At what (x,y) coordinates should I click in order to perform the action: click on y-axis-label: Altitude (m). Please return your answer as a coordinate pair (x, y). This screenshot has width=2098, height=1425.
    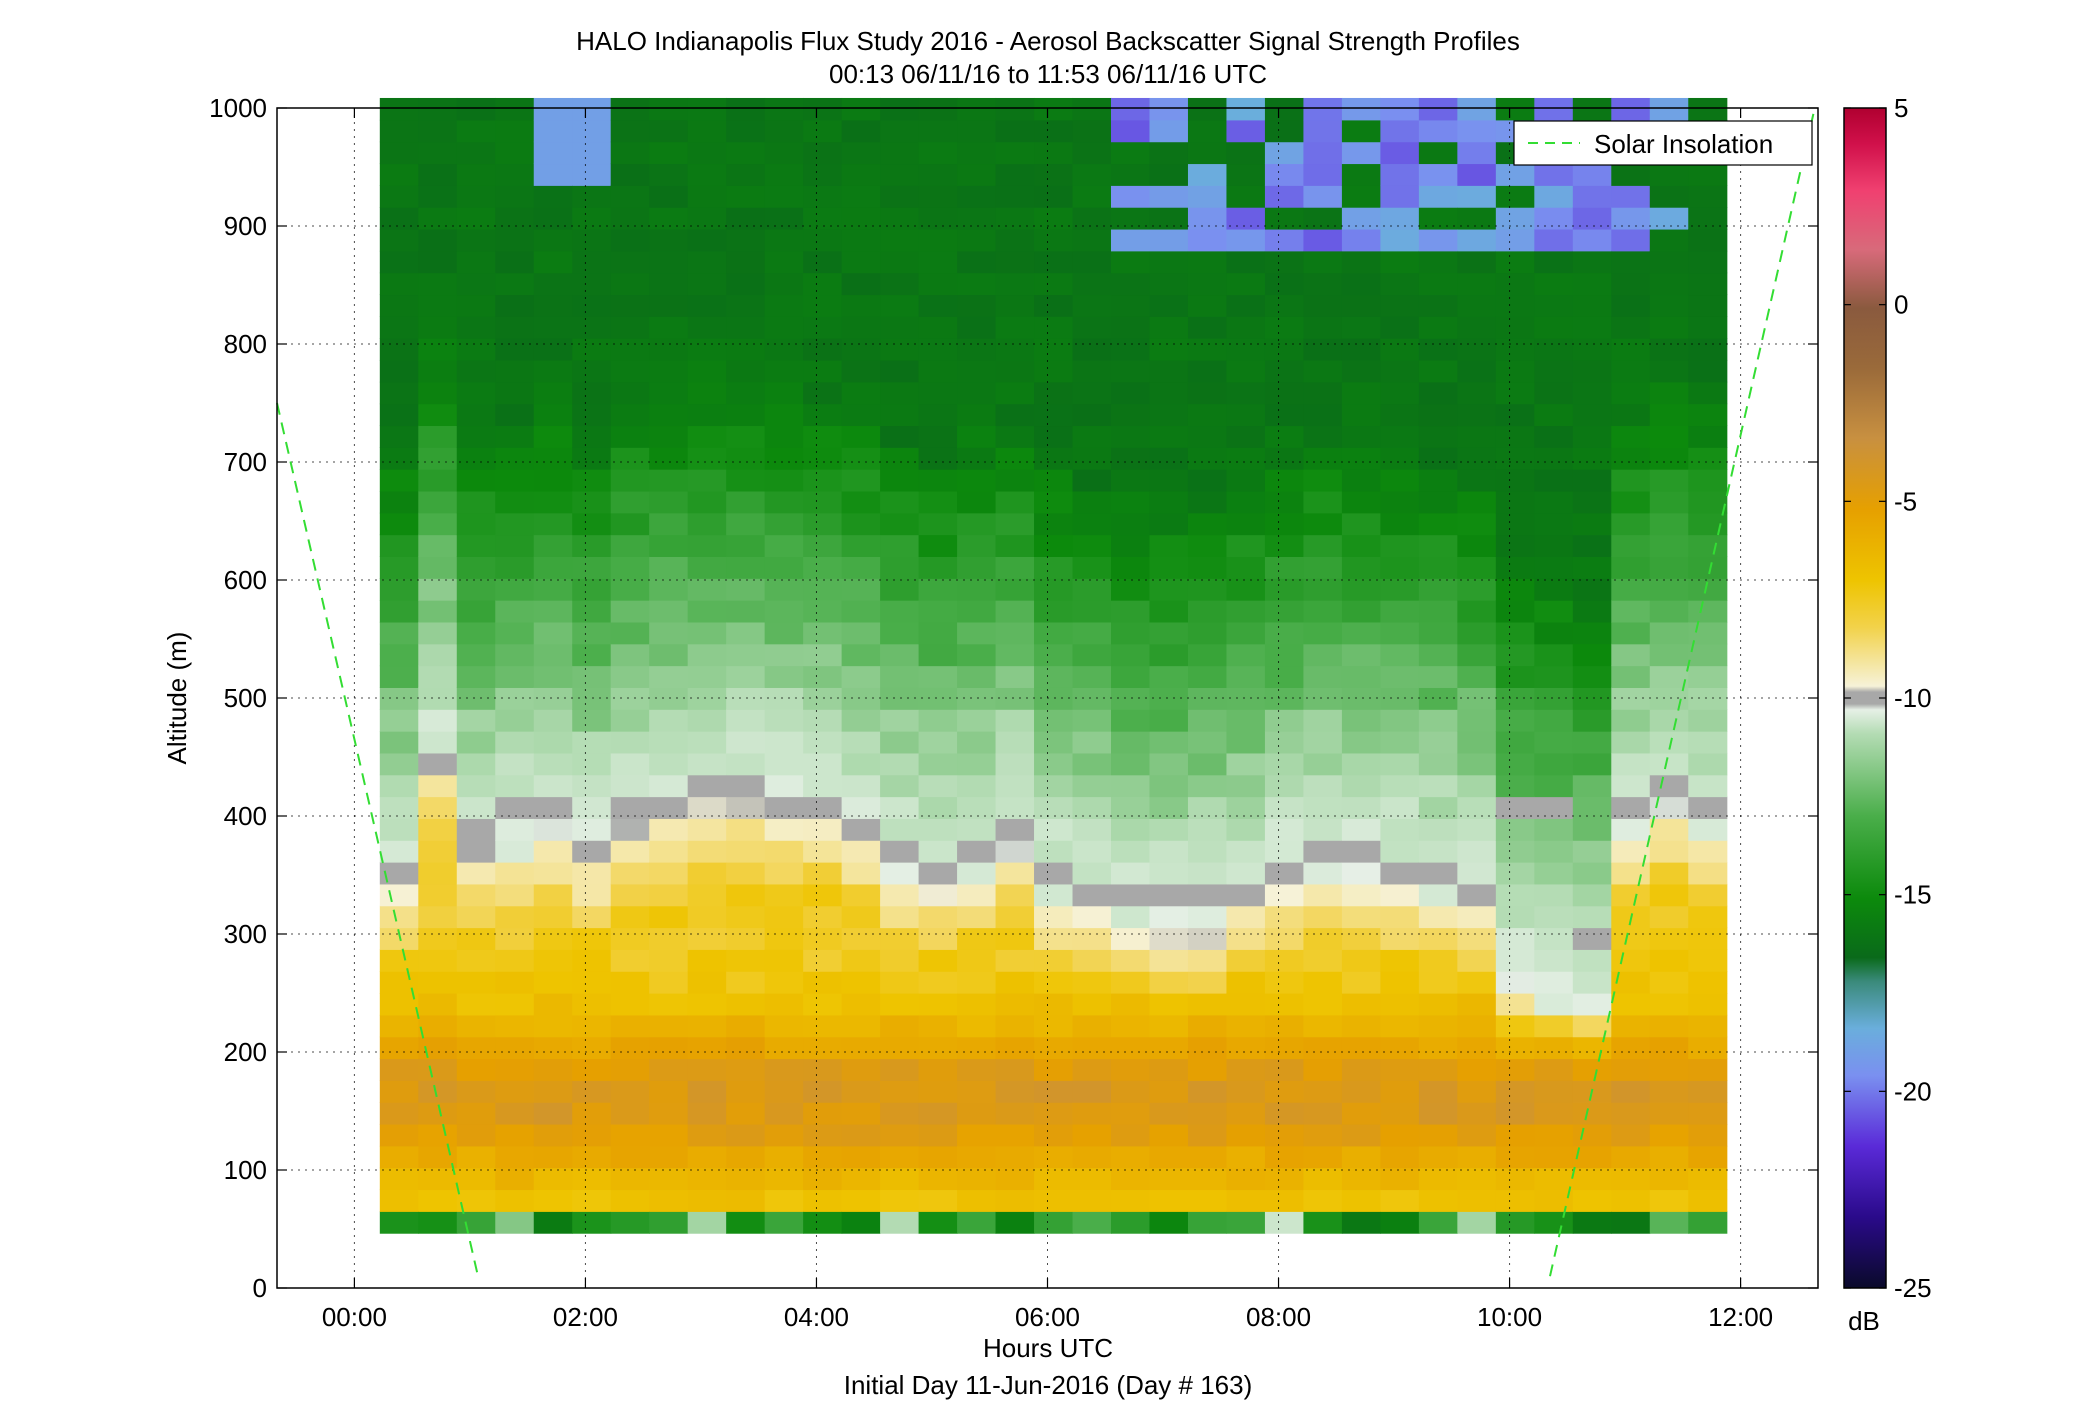
    Looking at the image, I should click on (177, 698).